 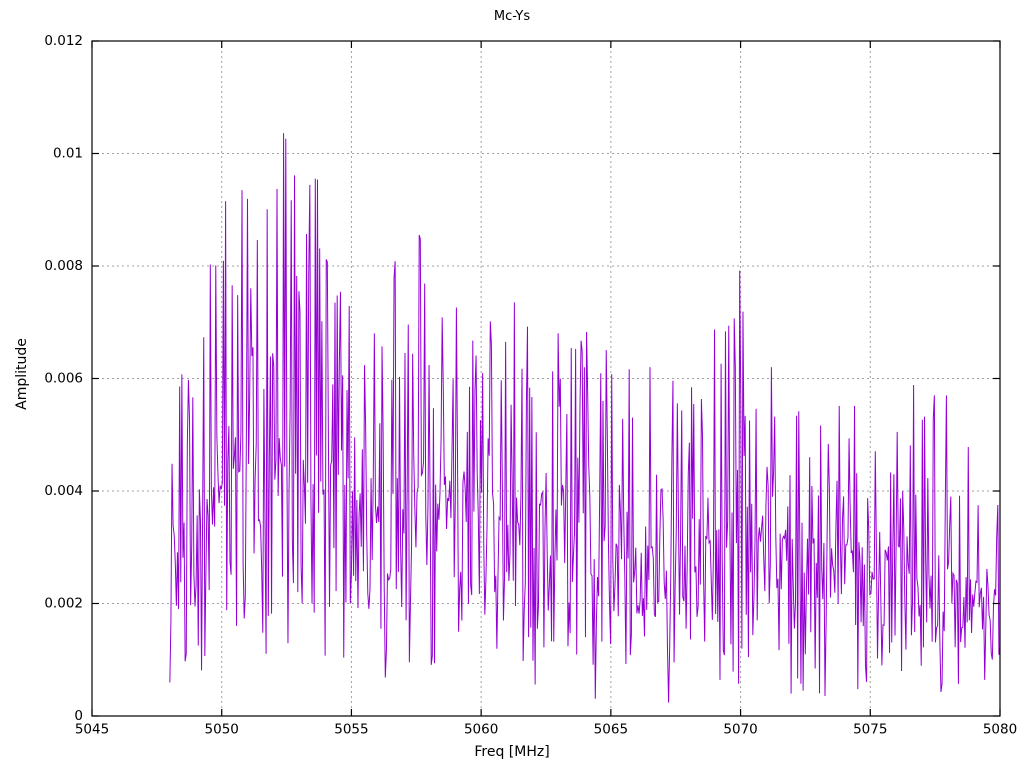 What do you see at coordinates (611, 730) in the screenshot?
I see `x-tick-label: 5065` at bounding box center [611, 730].